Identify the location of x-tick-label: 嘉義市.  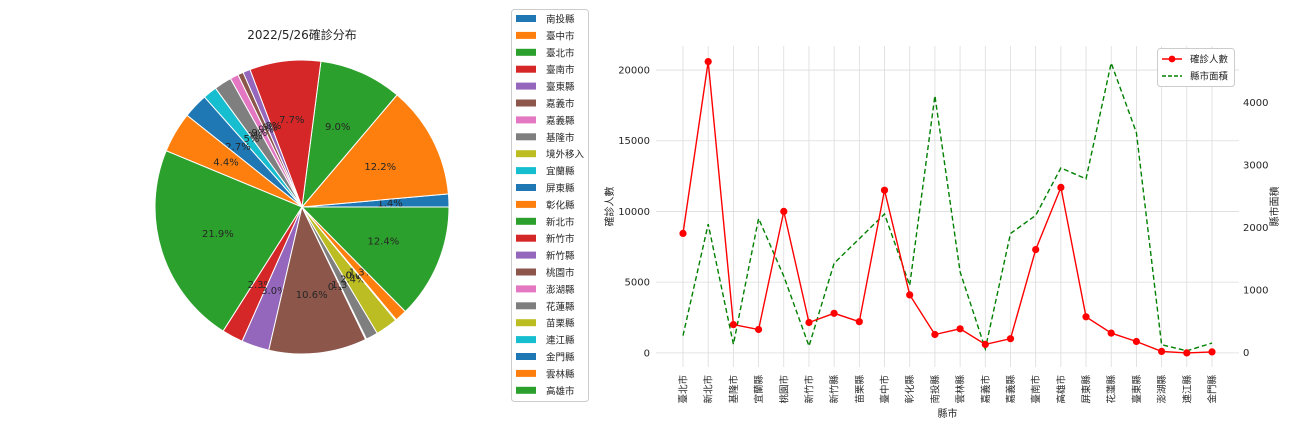
(986, 389).